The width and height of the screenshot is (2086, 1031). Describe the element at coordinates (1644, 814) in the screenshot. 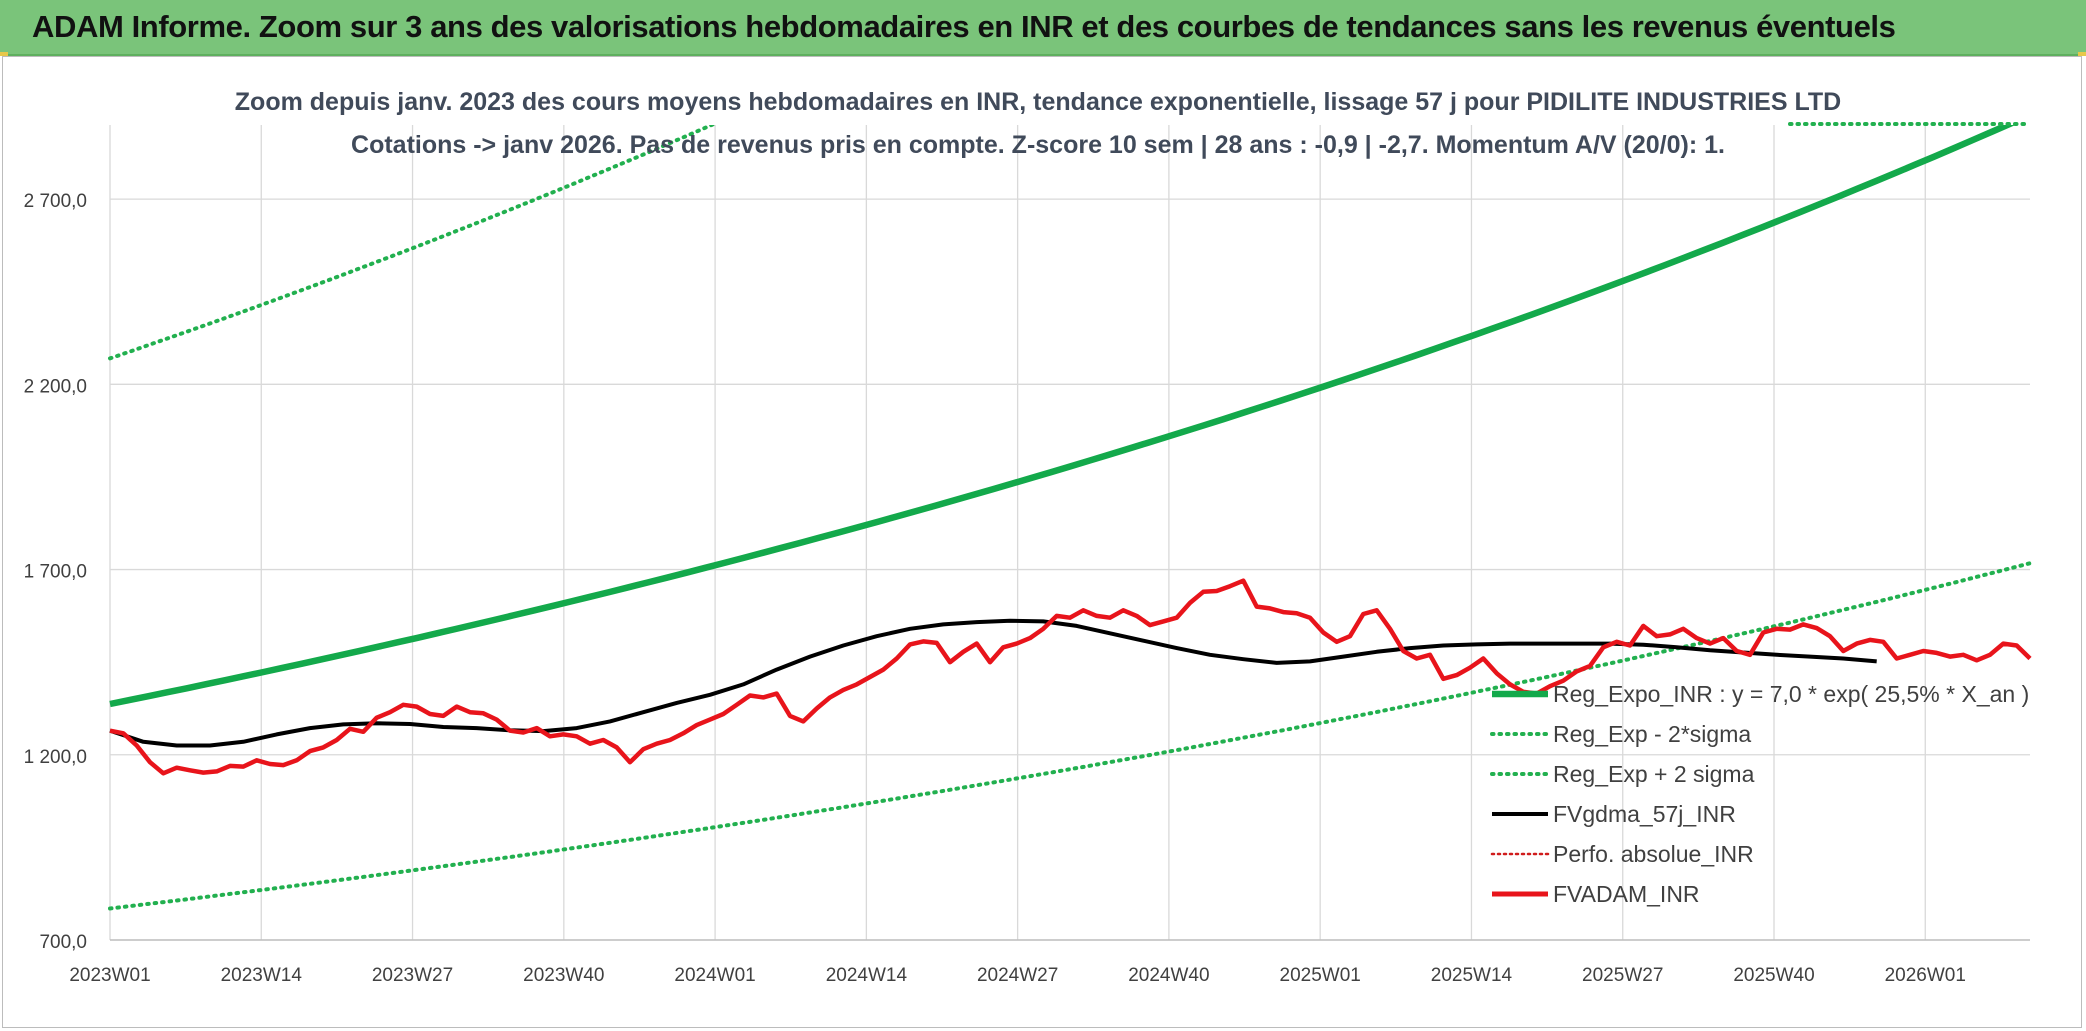

I see `legend-label-mma: FVgdma_57j_INR` at that location.